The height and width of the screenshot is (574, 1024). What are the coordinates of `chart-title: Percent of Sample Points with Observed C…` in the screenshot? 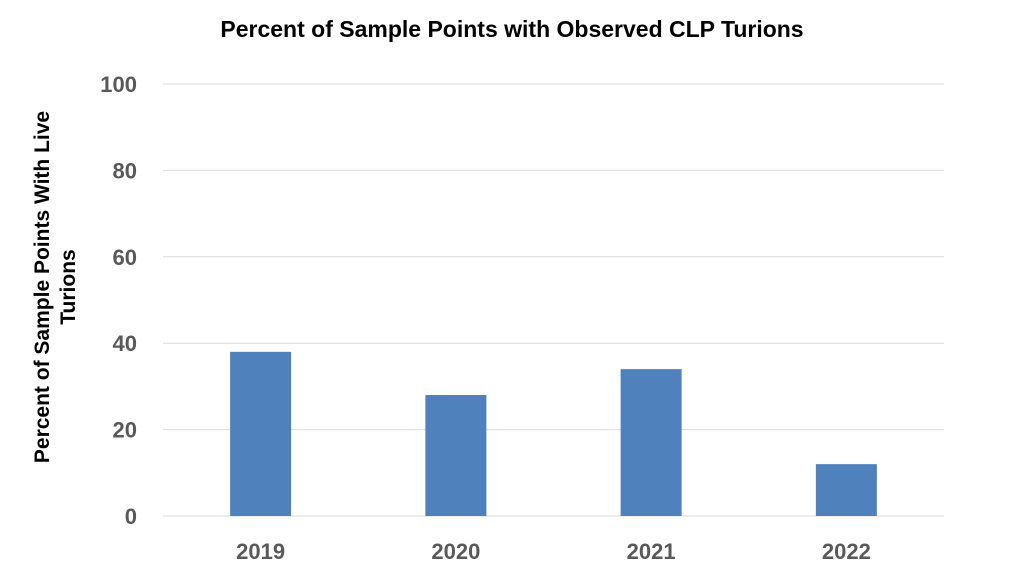 It's located at (512, 29).